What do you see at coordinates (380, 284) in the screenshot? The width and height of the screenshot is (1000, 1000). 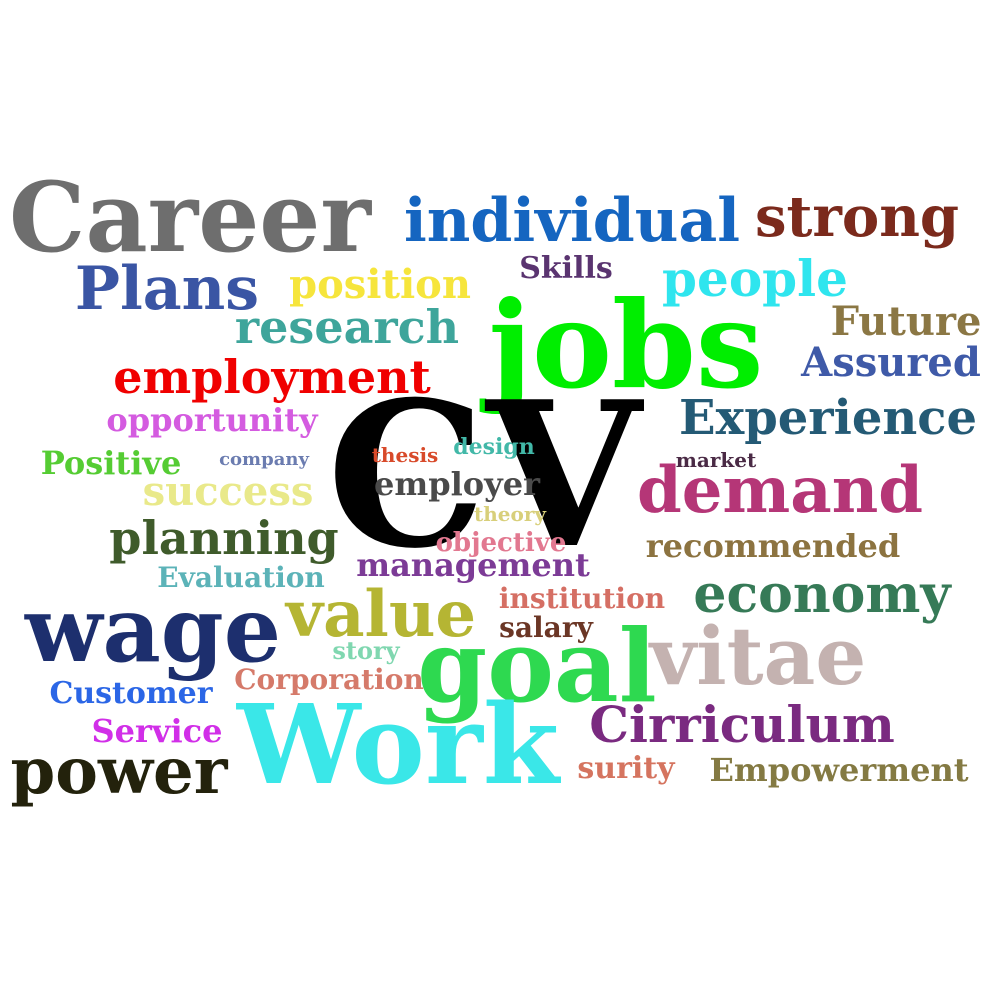 I see `word-position: position` at bounding box center [380, 284].